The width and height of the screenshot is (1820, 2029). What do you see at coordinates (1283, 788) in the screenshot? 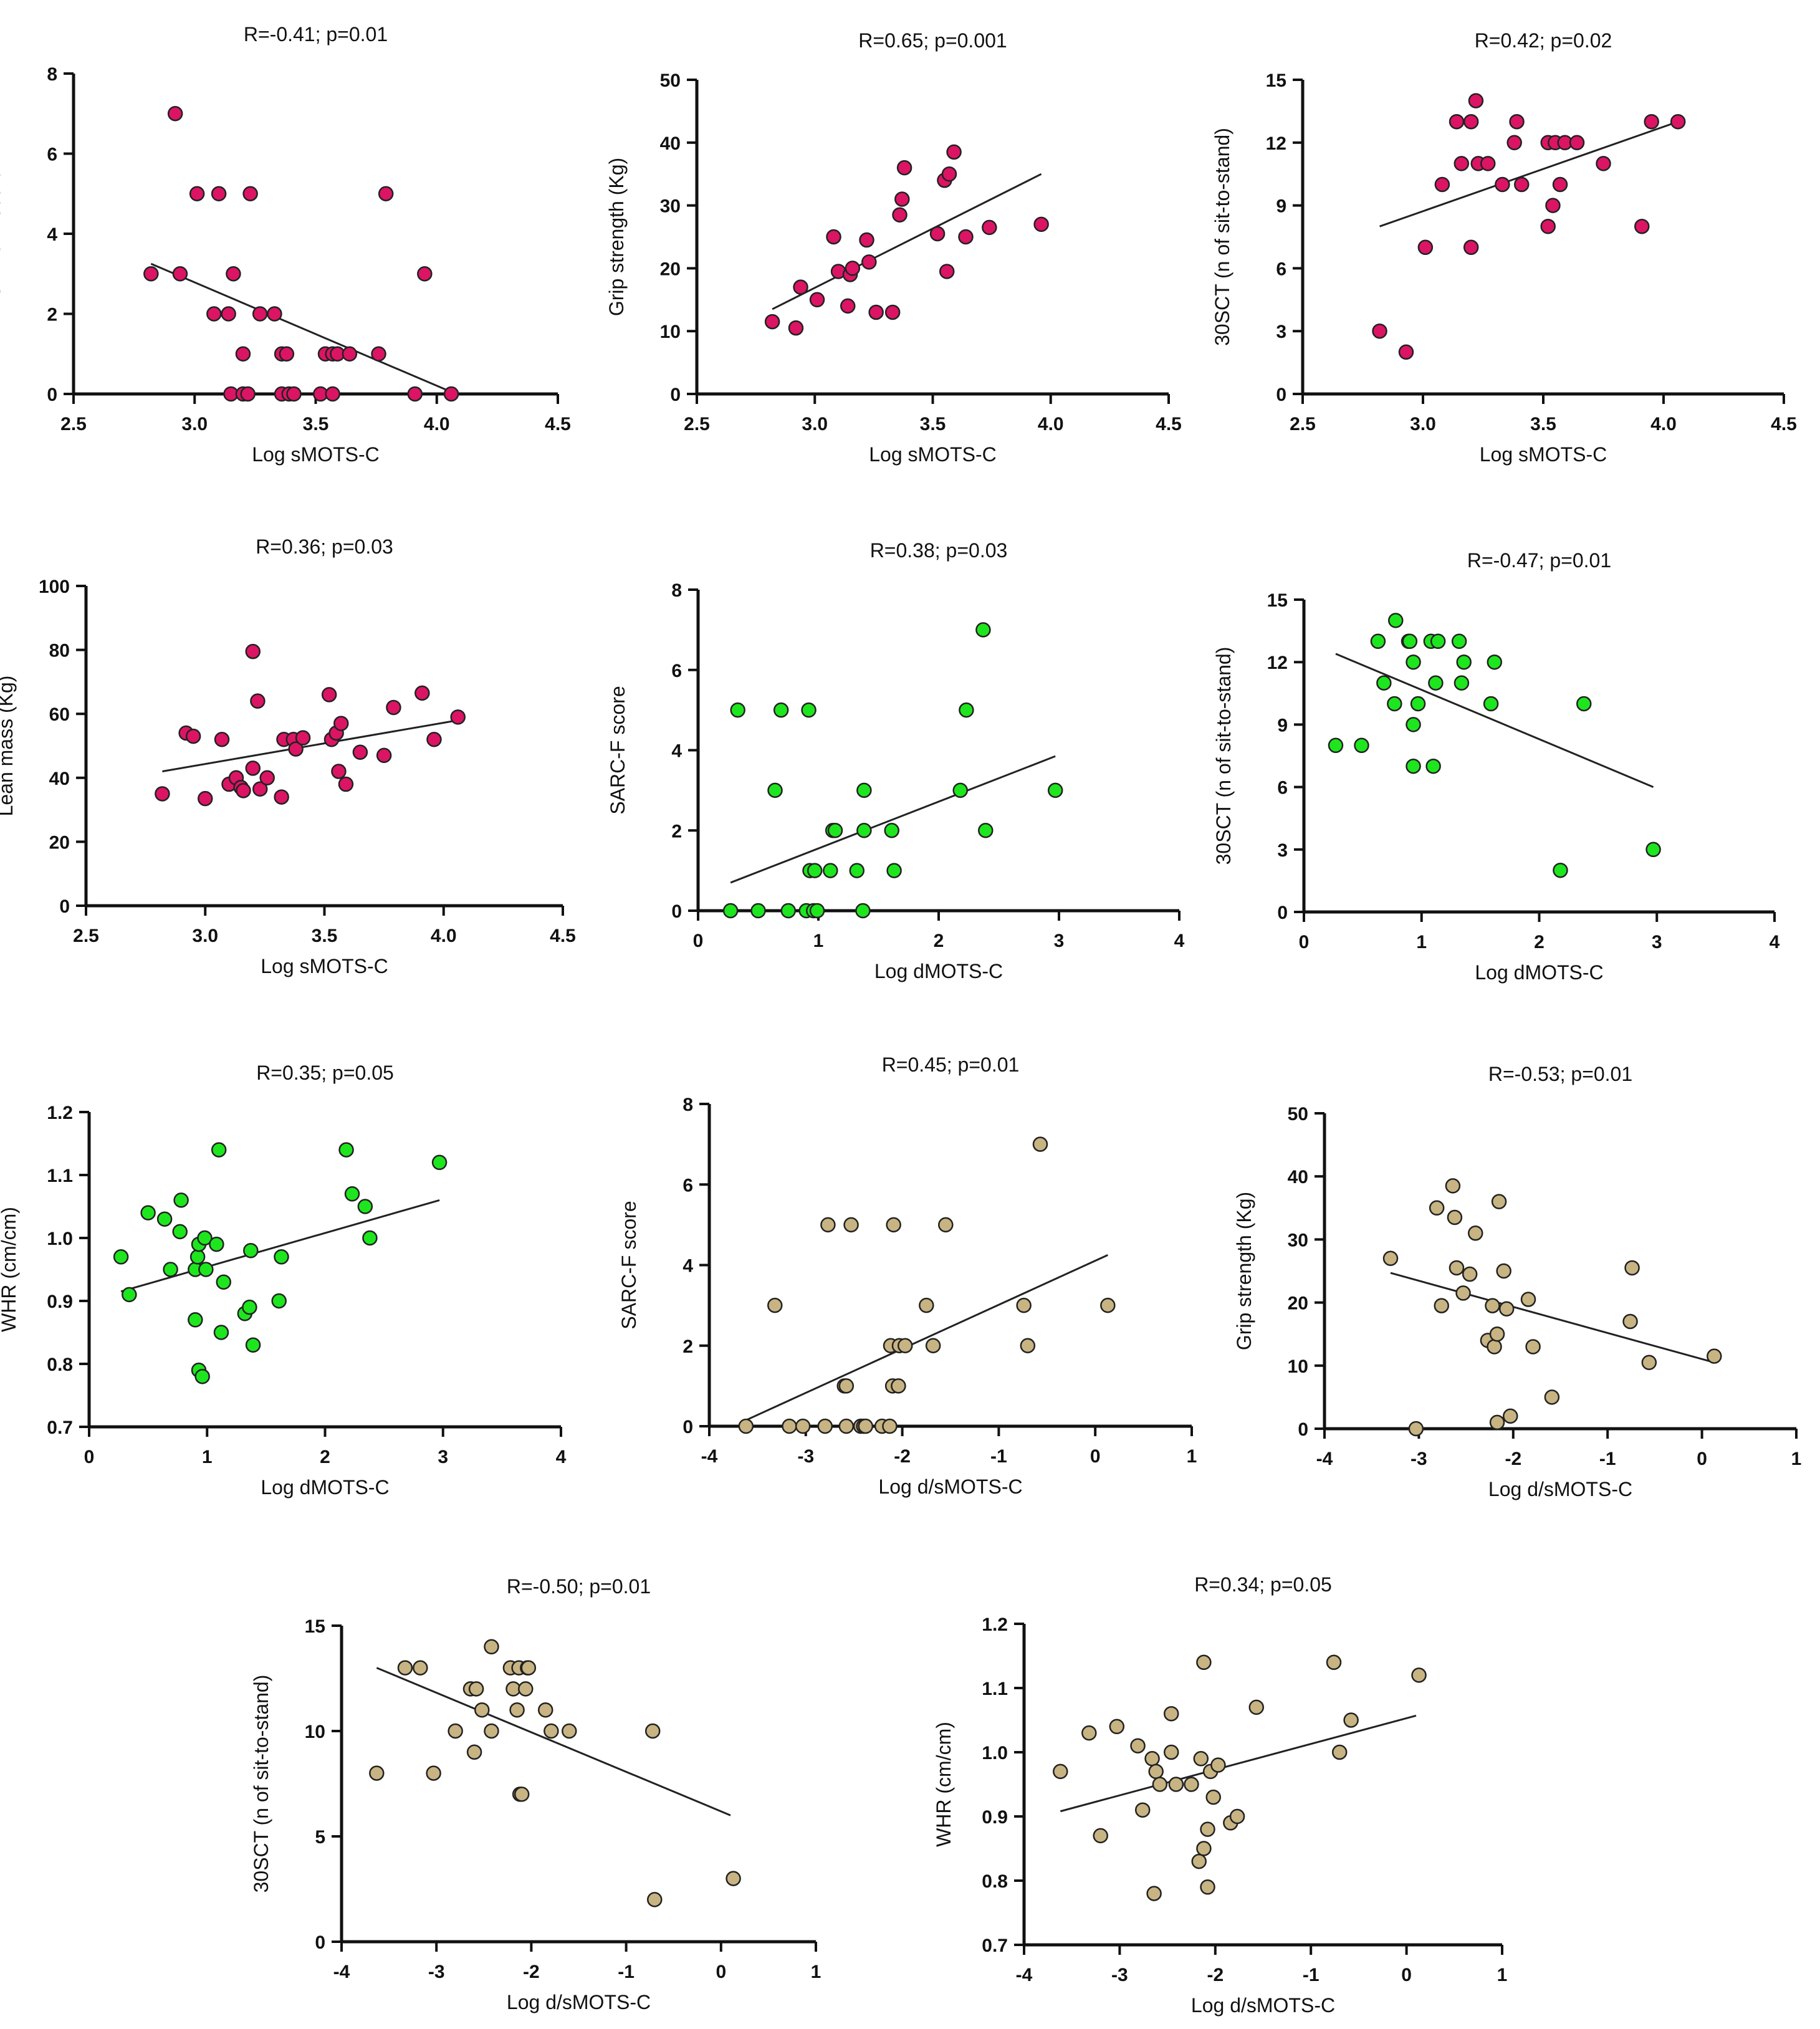
I see `y-tick-label: 6` at bounding box center [1283, 788].